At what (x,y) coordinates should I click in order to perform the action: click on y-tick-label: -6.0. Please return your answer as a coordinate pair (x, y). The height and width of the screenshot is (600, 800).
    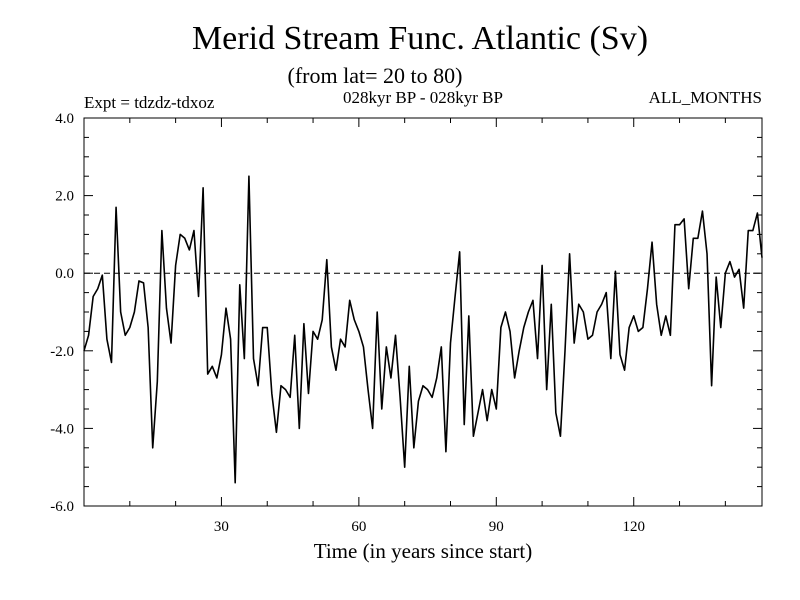
    Looking at the image, I should click on (62, 507).